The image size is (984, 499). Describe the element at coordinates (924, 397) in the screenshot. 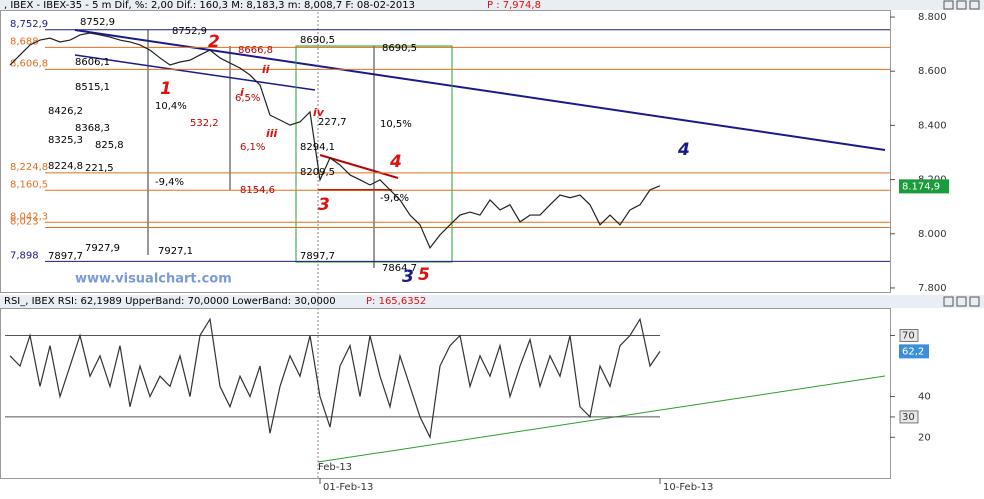

I see `y-tick-label: 40` at that location.